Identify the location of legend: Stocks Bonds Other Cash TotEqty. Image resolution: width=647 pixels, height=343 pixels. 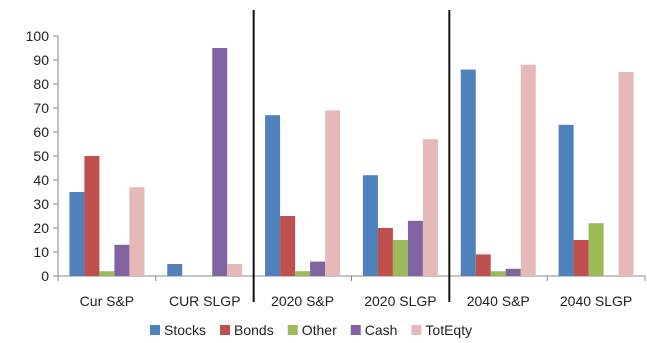
(311, 330).